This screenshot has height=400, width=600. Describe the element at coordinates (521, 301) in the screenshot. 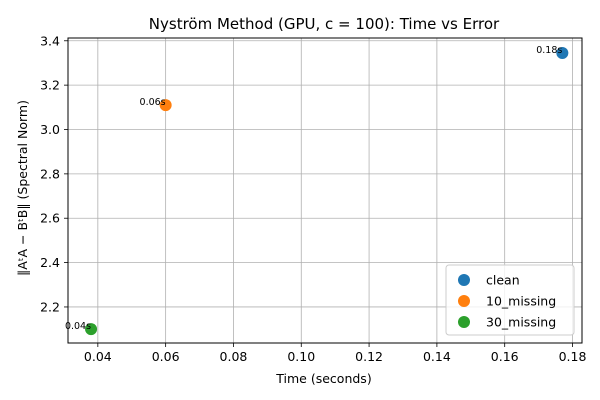

I see `legend-label: 10_missing` at that location.